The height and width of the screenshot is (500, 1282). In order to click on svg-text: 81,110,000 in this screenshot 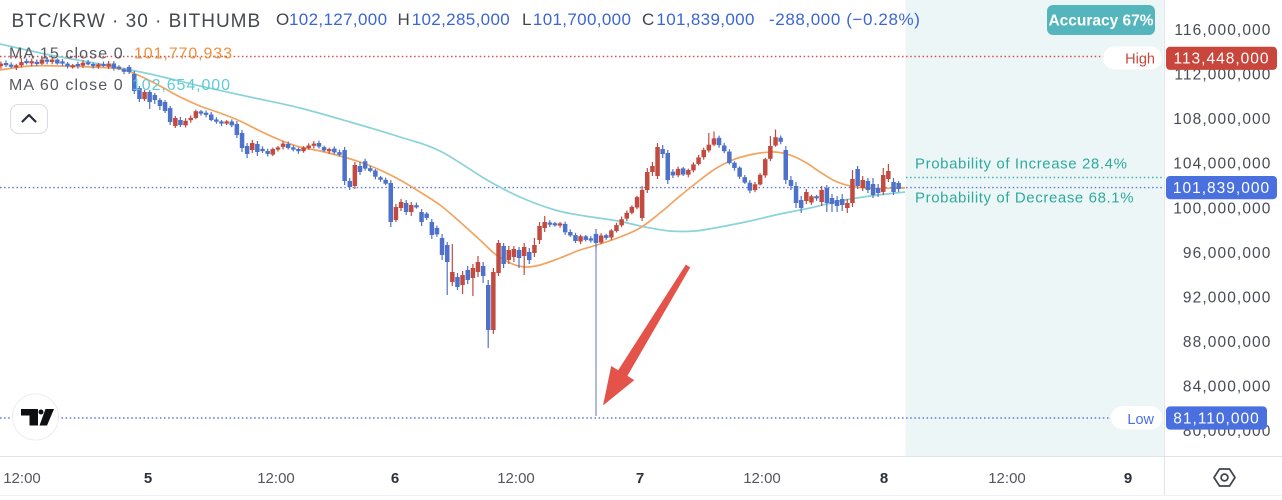, I will do `click(1216, 418)`.